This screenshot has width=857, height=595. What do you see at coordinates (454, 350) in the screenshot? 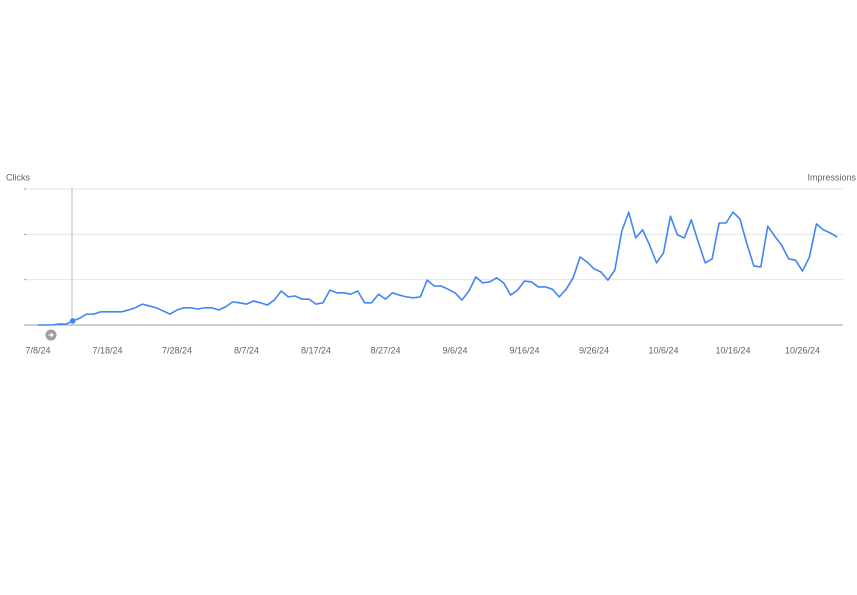
I see `x-tick-label: 9/6/24` at bounding box center [454, 350].